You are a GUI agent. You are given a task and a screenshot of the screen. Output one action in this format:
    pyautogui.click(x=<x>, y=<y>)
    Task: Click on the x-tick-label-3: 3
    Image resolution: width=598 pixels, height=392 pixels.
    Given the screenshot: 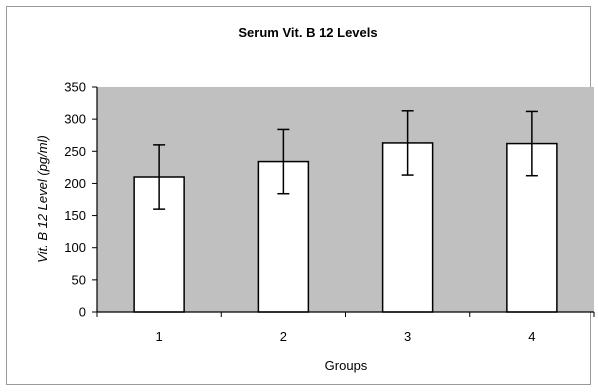 What is the action you would take?
    pyautogui.click(x=407, y=336)
    